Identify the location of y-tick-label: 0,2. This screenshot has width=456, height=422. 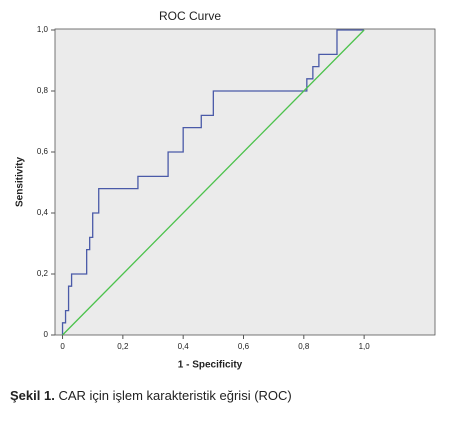
(43, 273).